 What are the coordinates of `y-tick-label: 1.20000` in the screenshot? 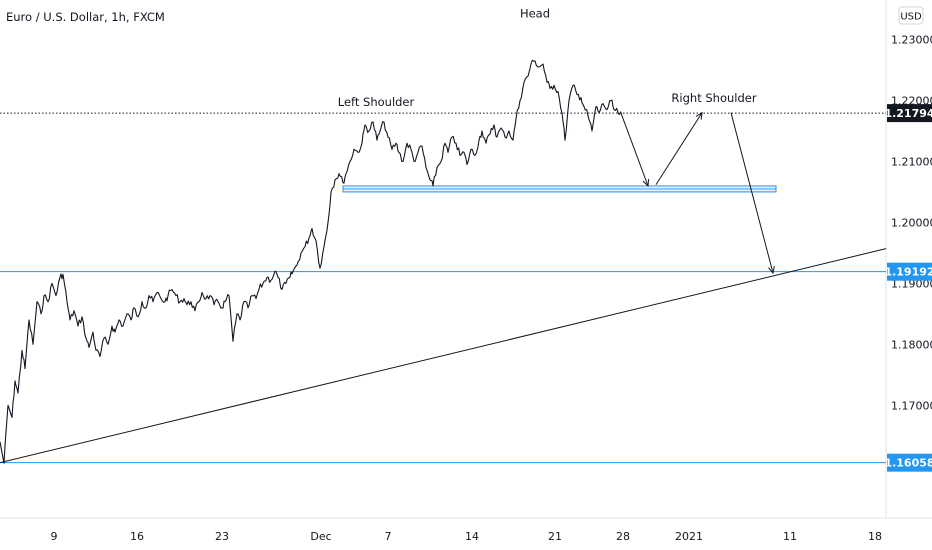 It's located at (911, 222).